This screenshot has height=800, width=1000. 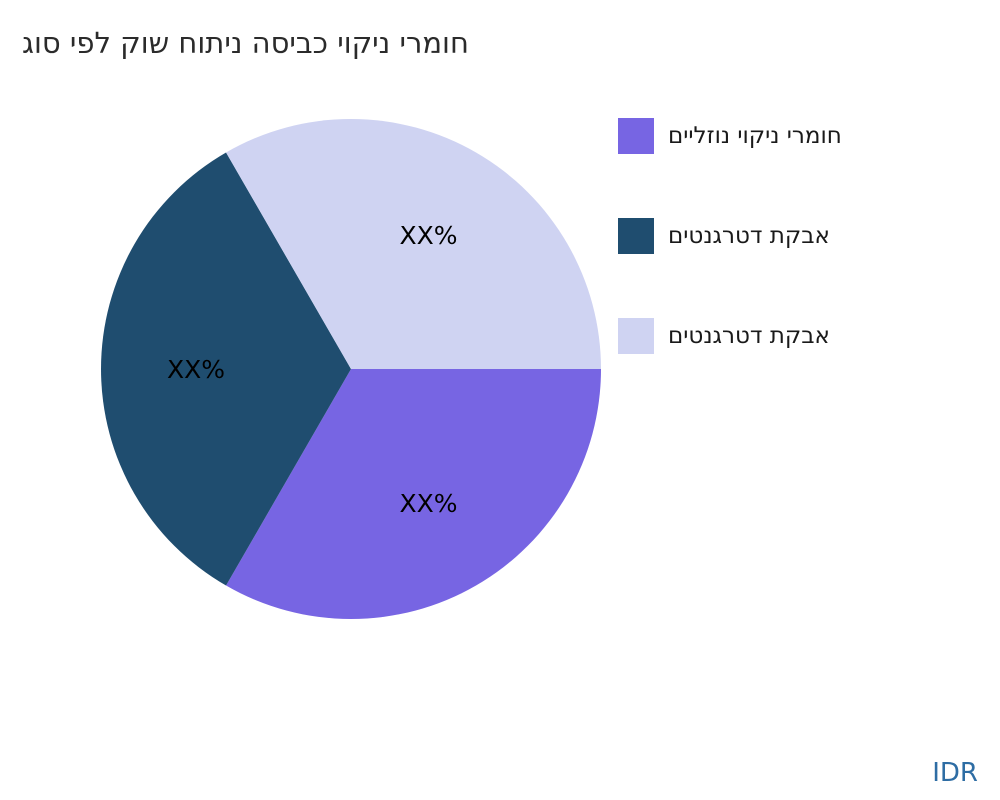 I want to click on legend-label: חומרי ניקוי נוזליים, so click(x=755, y=136).